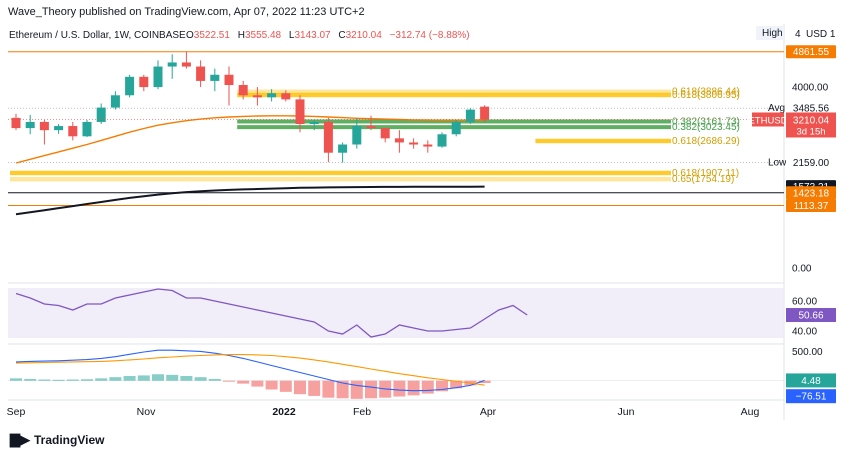 The height and width of the screenshot is (454, 850). I want to click on symbol-tag, so click(768, 119).